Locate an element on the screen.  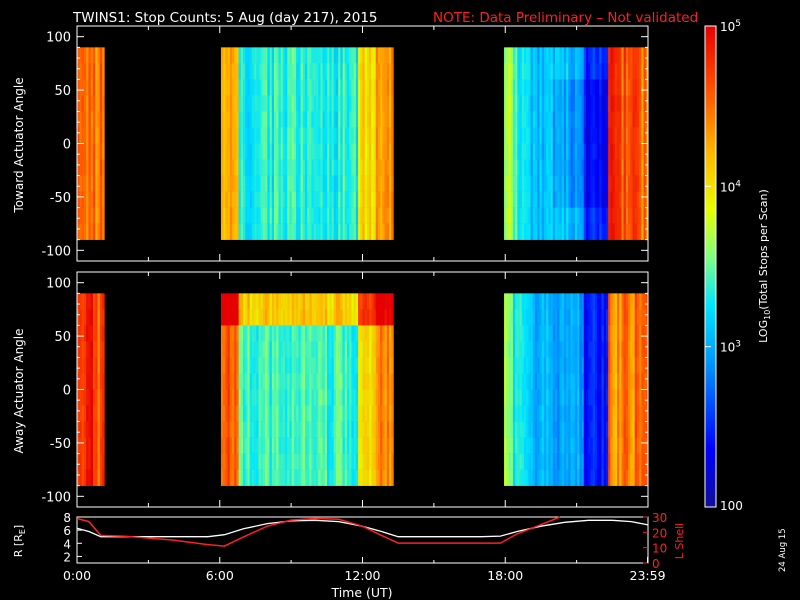
lshell-tick-label: 20 is located at coordinates (659, 533).